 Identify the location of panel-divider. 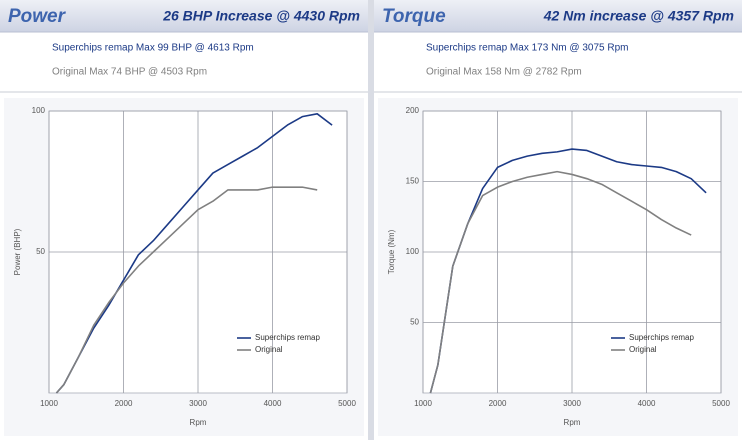
(371, 220).